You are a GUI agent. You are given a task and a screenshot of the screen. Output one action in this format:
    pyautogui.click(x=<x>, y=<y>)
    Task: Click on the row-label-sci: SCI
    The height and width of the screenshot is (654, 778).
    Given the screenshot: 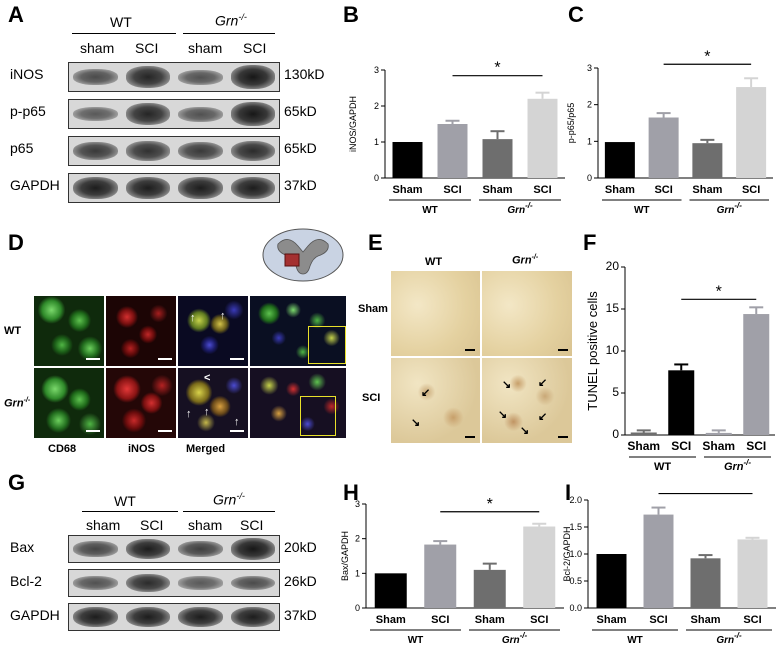 What is the action you would take?
    pyautogui.click(x=371, y=398)
    